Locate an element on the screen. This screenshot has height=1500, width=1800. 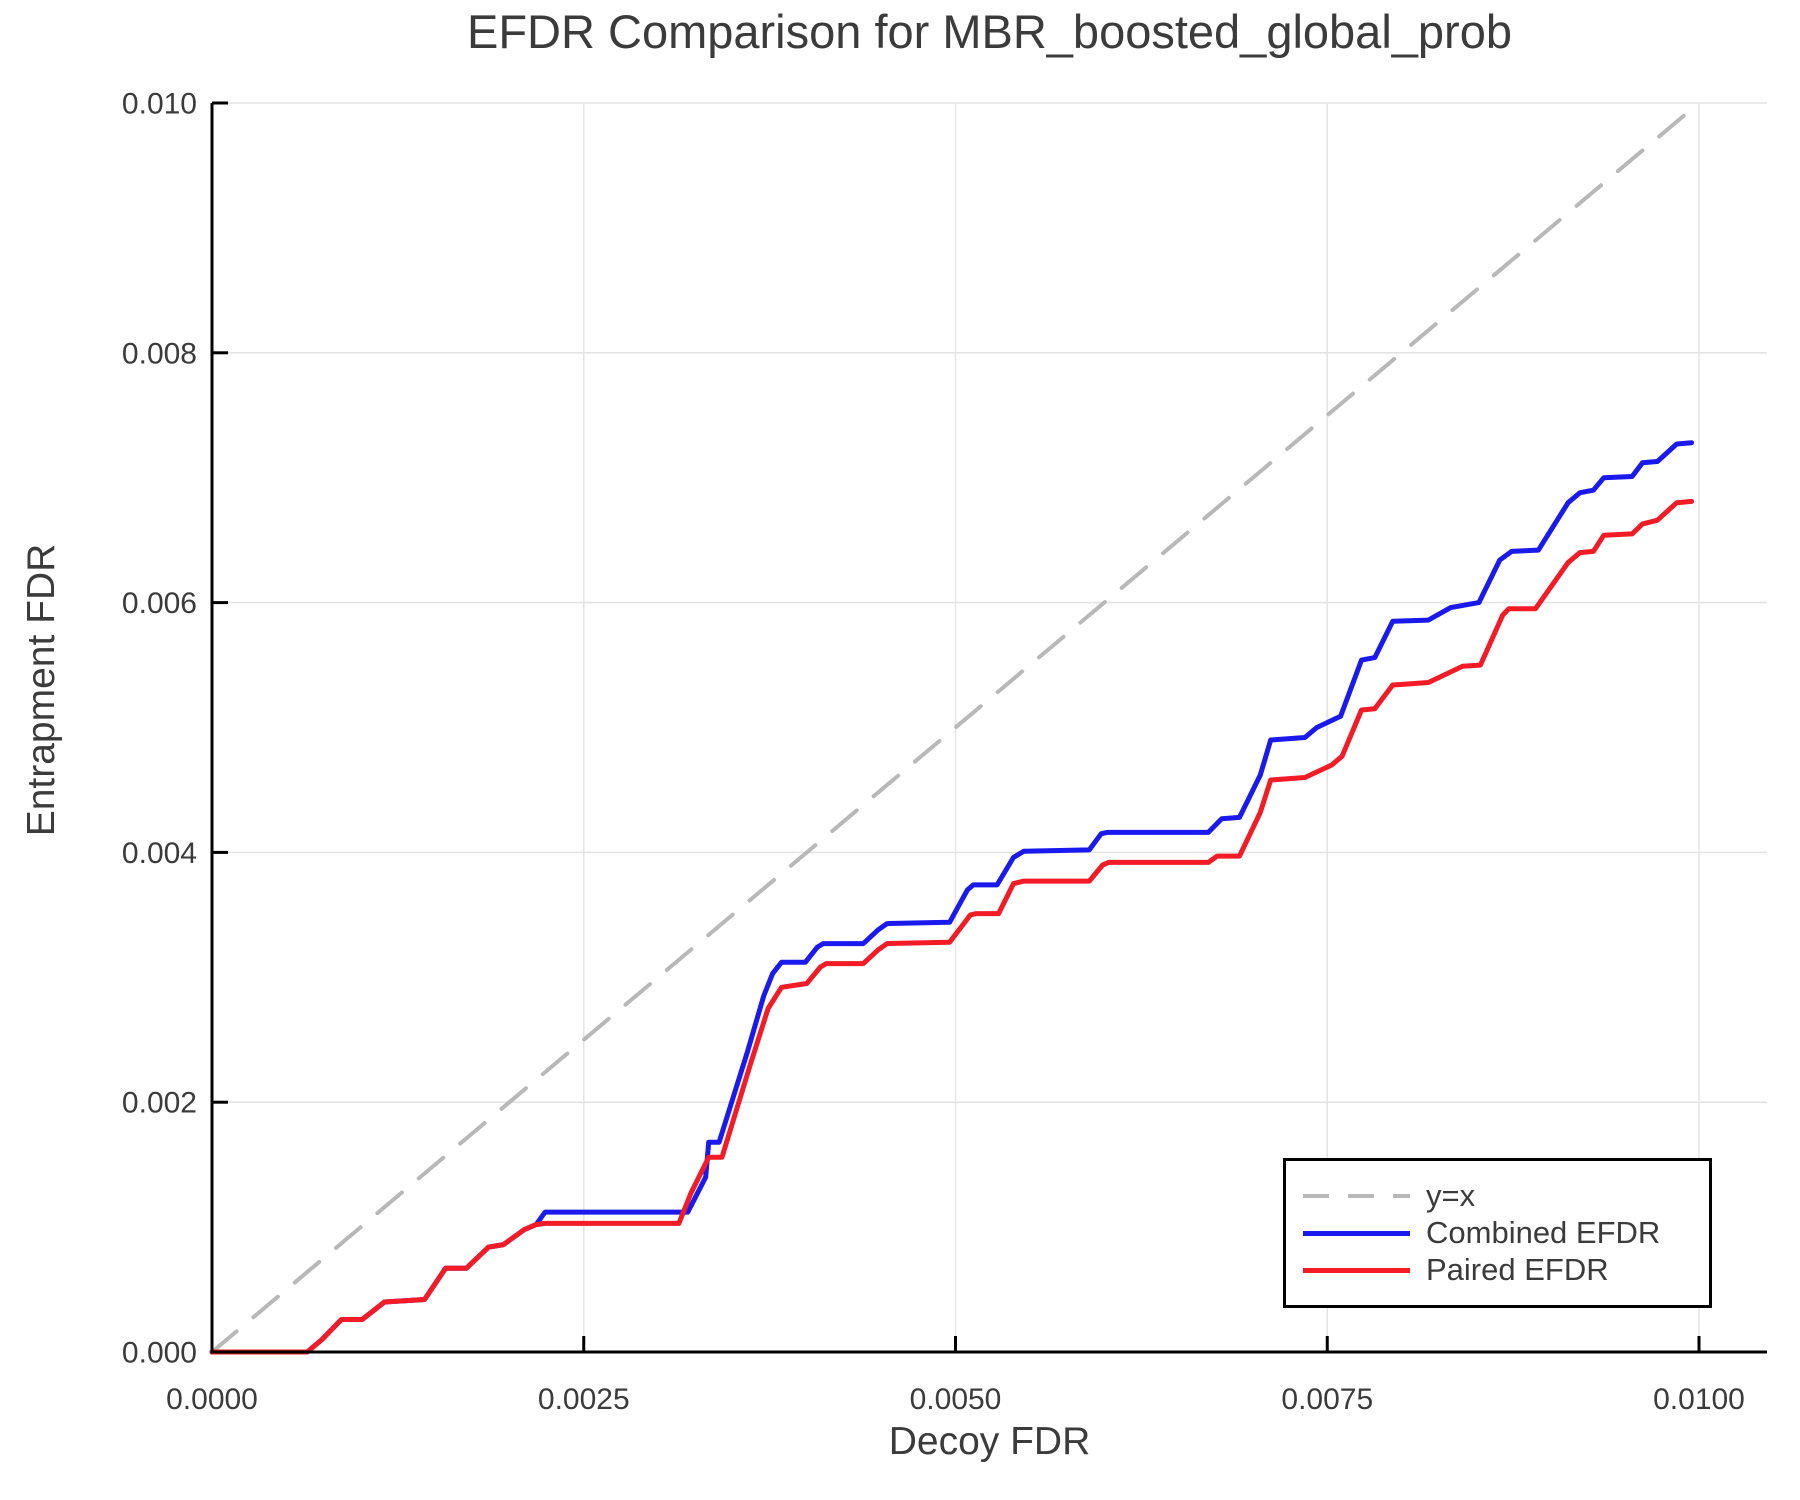
paired-line-sample-icon is located at coordinates (1356, 1270).